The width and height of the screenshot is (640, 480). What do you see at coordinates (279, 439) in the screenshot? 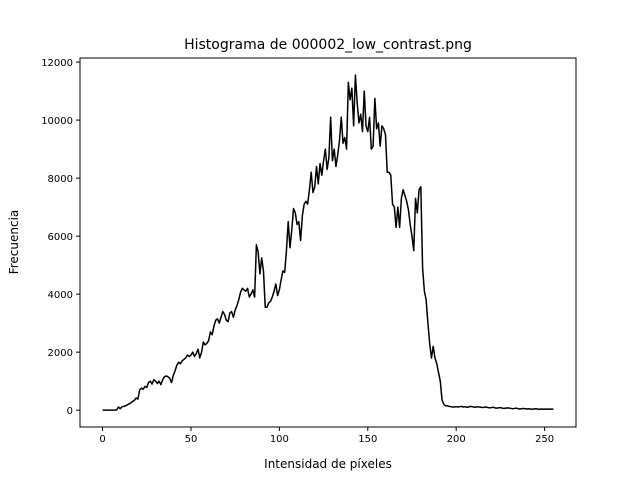
I see `x-tick-label: 100` at bounding box center [279, 439].